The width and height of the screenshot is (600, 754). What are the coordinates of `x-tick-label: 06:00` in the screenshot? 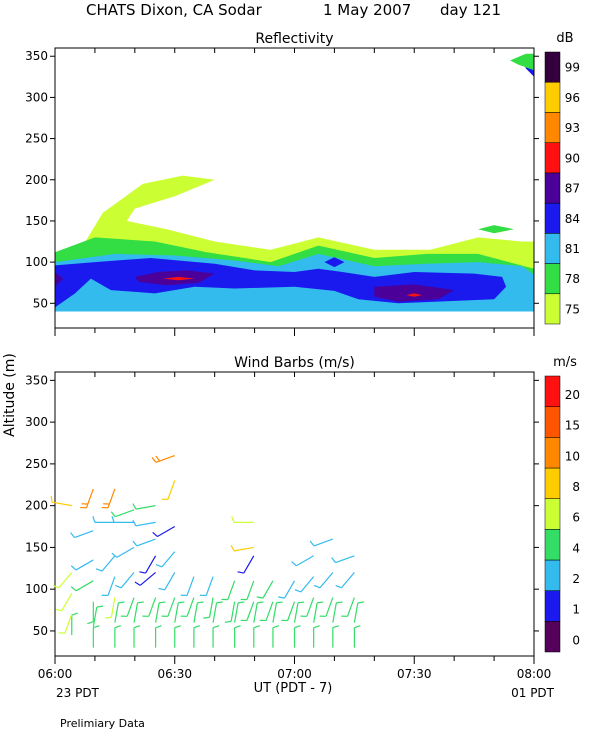 It's located at (55, 674).